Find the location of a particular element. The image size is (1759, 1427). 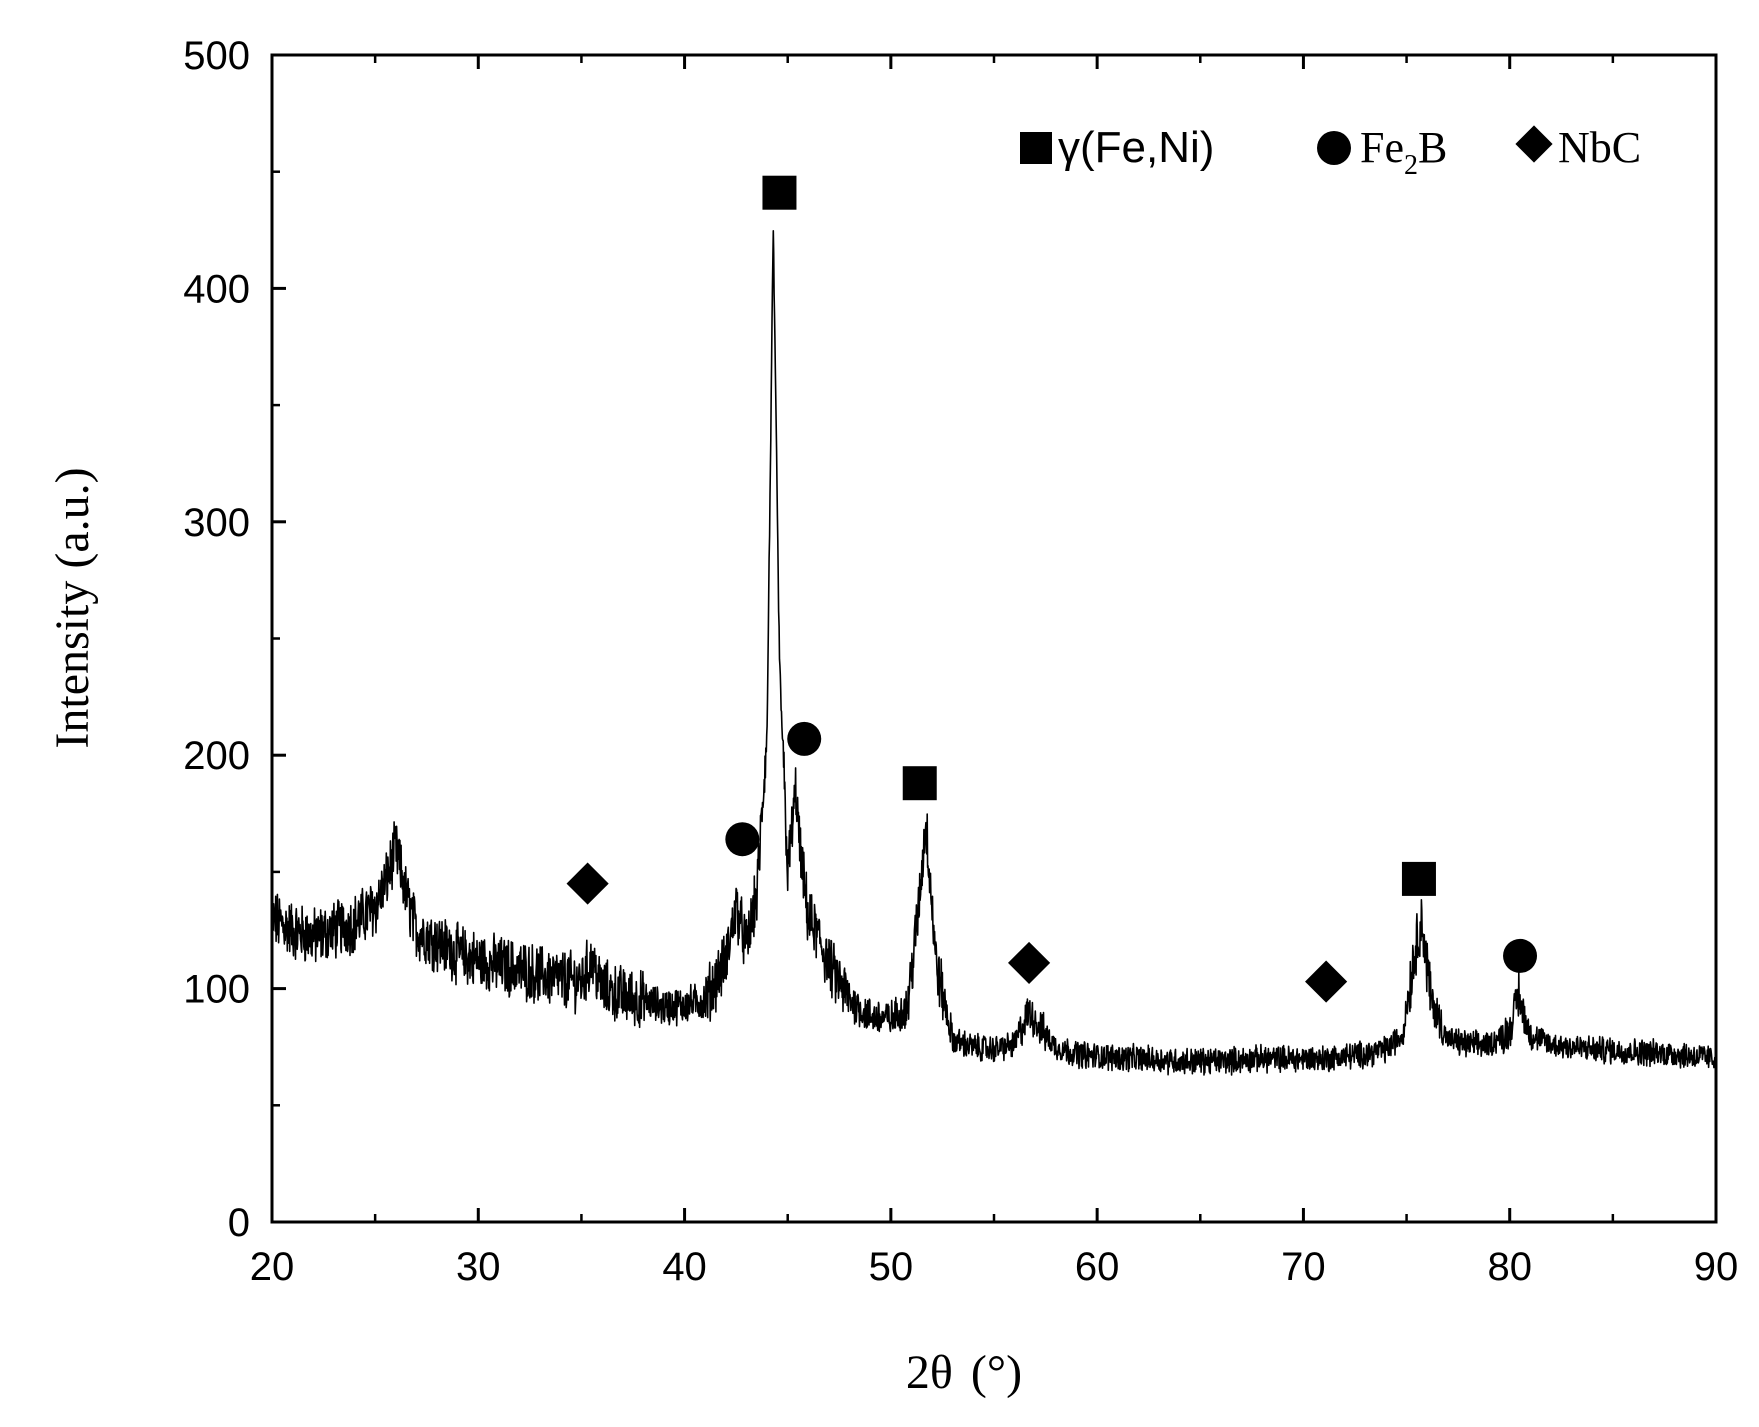

x-tick-label: 70 is located at coordinates (1303, 1267).